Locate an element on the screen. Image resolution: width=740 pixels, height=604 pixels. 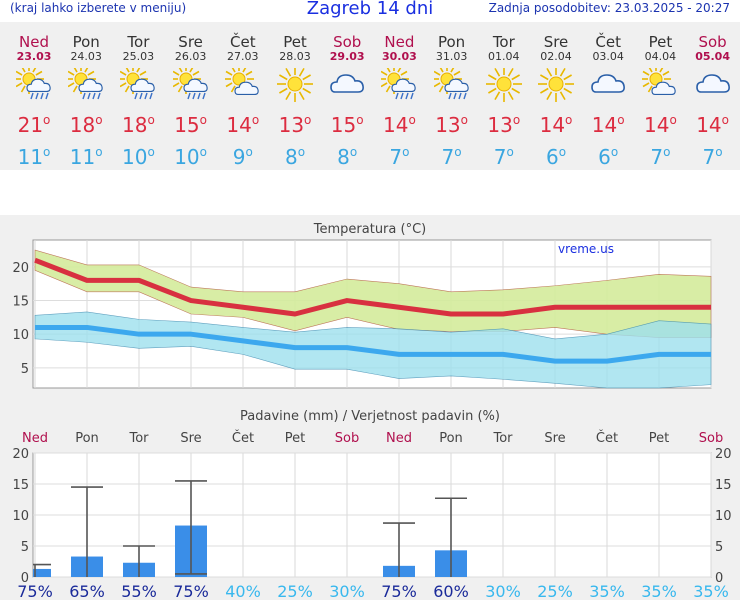
day-date: 27.03 is located at coordinates (243, 56).